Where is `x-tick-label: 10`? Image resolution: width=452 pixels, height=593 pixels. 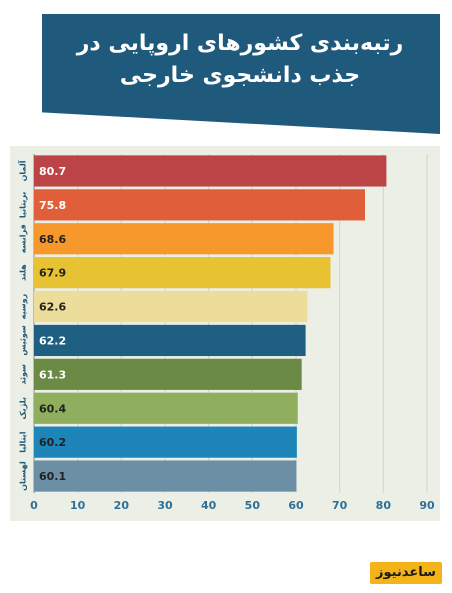
x-tick-label: 10 is located at coordinates (78, 505).